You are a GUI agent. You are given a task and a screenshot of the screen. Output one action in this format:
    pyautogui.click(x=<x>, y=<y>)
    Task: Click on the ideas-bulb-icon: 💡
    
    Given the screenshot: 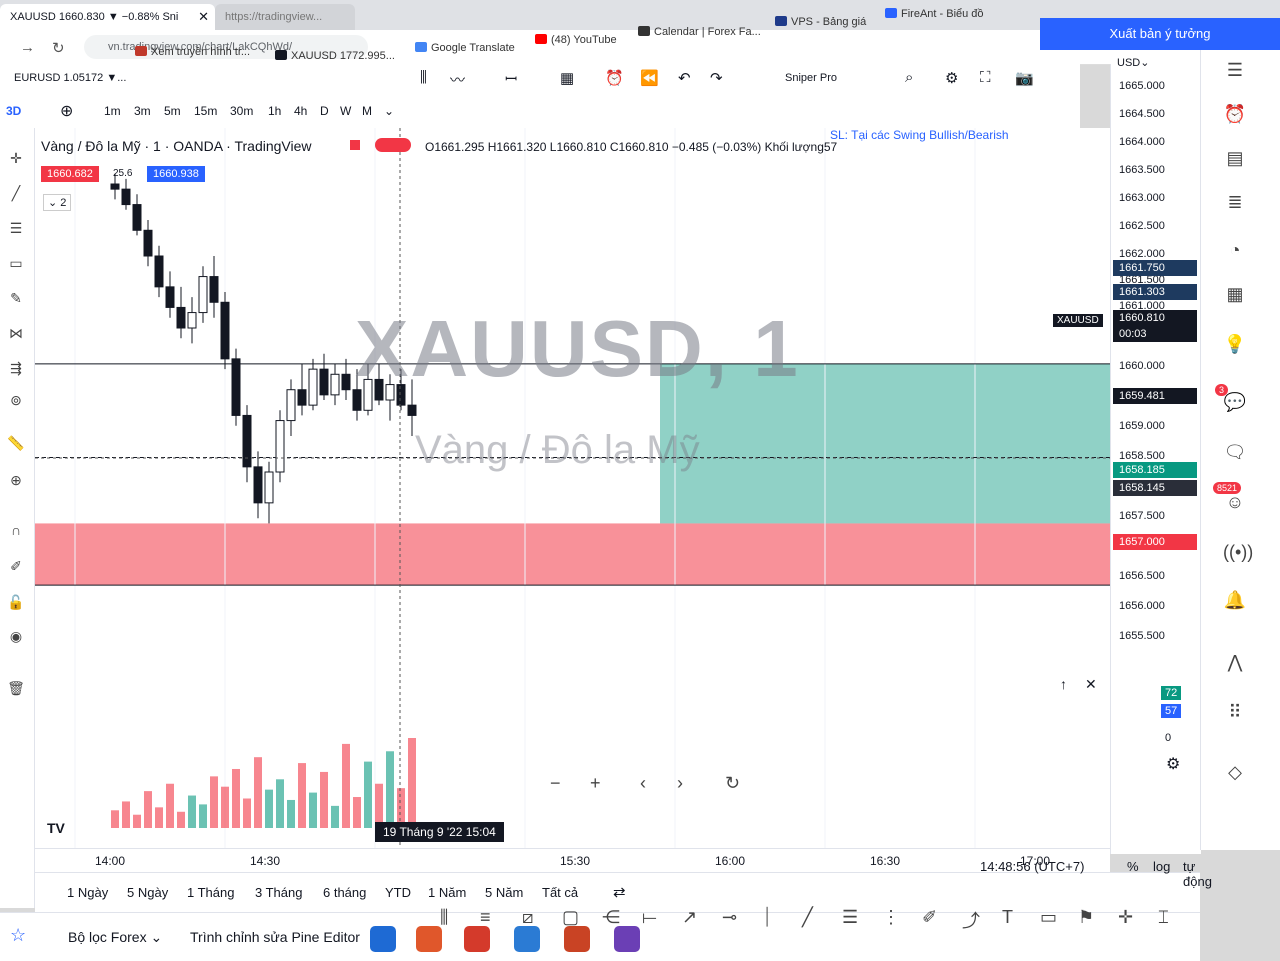 What is the action you would take?
    pyautogui.click(x=1235, y=344)
    